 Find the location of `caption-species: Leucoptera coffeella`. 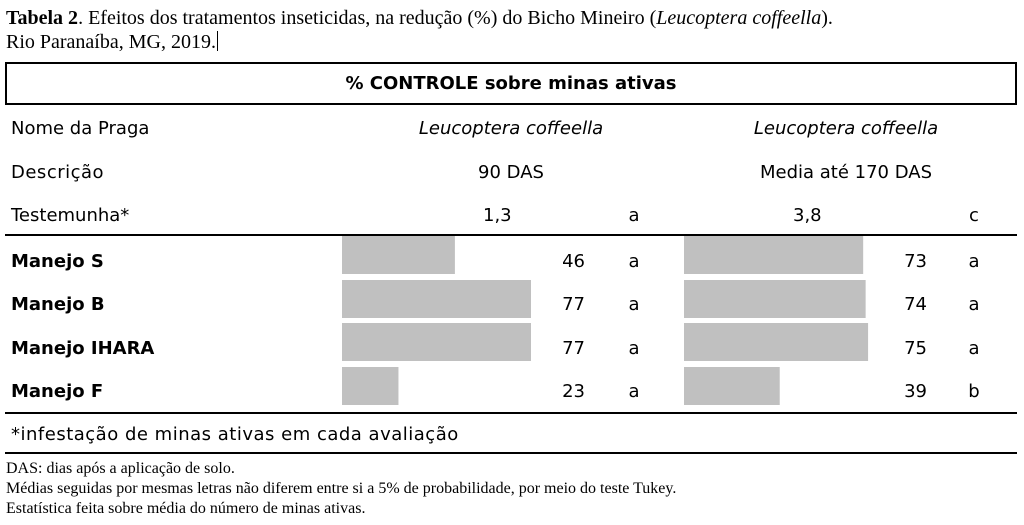

caption-species: Leucoptera coffeella is located at coordinates (739, 18).